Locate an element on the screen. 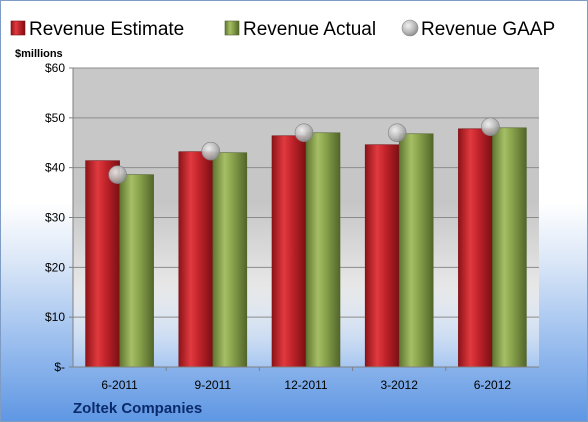 The height and width of the screenshot is (422, 588). legend-item-revenue-actual: Revenue Actual is located at coordinates (300, 29).